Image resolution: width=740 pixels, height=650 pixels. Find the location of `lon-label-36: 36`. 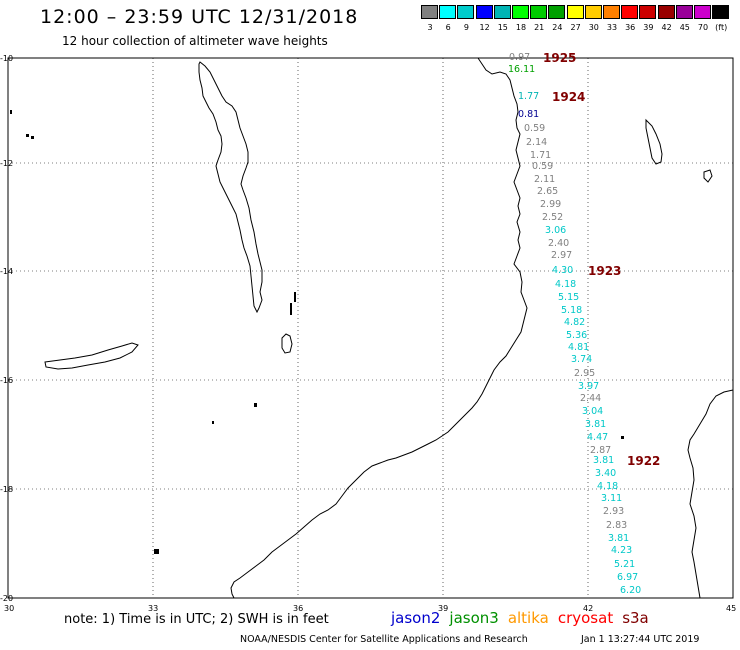

lon-label-36: 36 is located at coordinates (298, 608).